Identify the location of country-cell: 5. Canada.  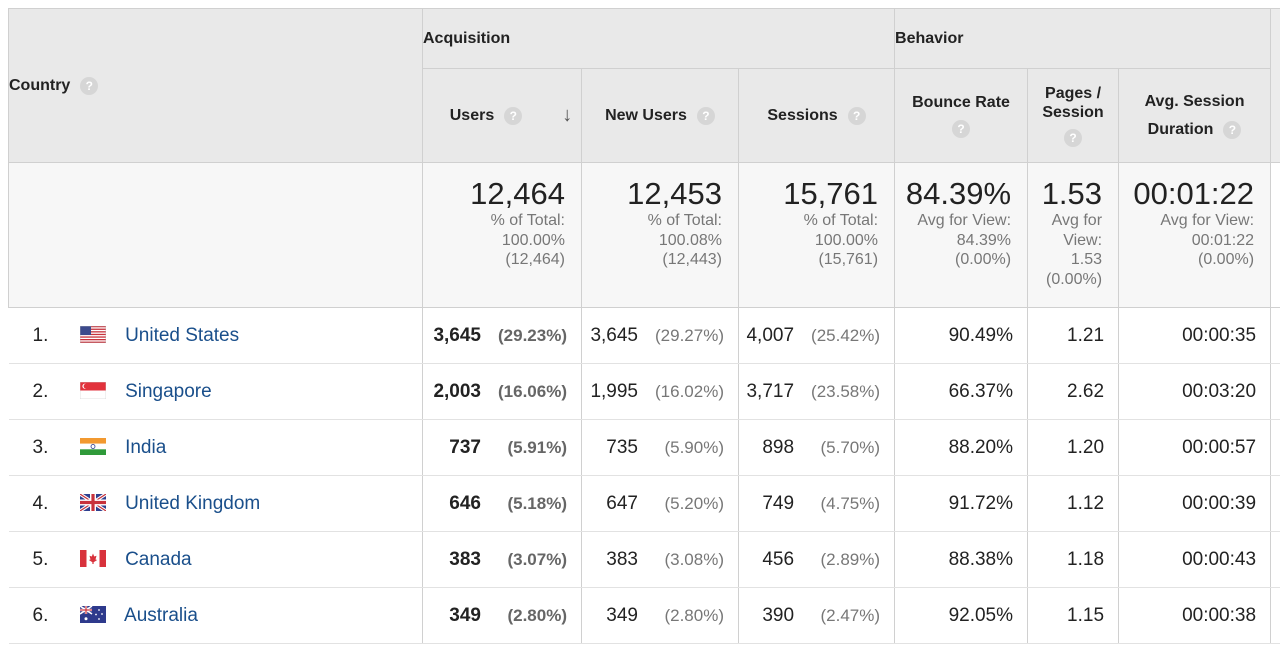
(215, 559).